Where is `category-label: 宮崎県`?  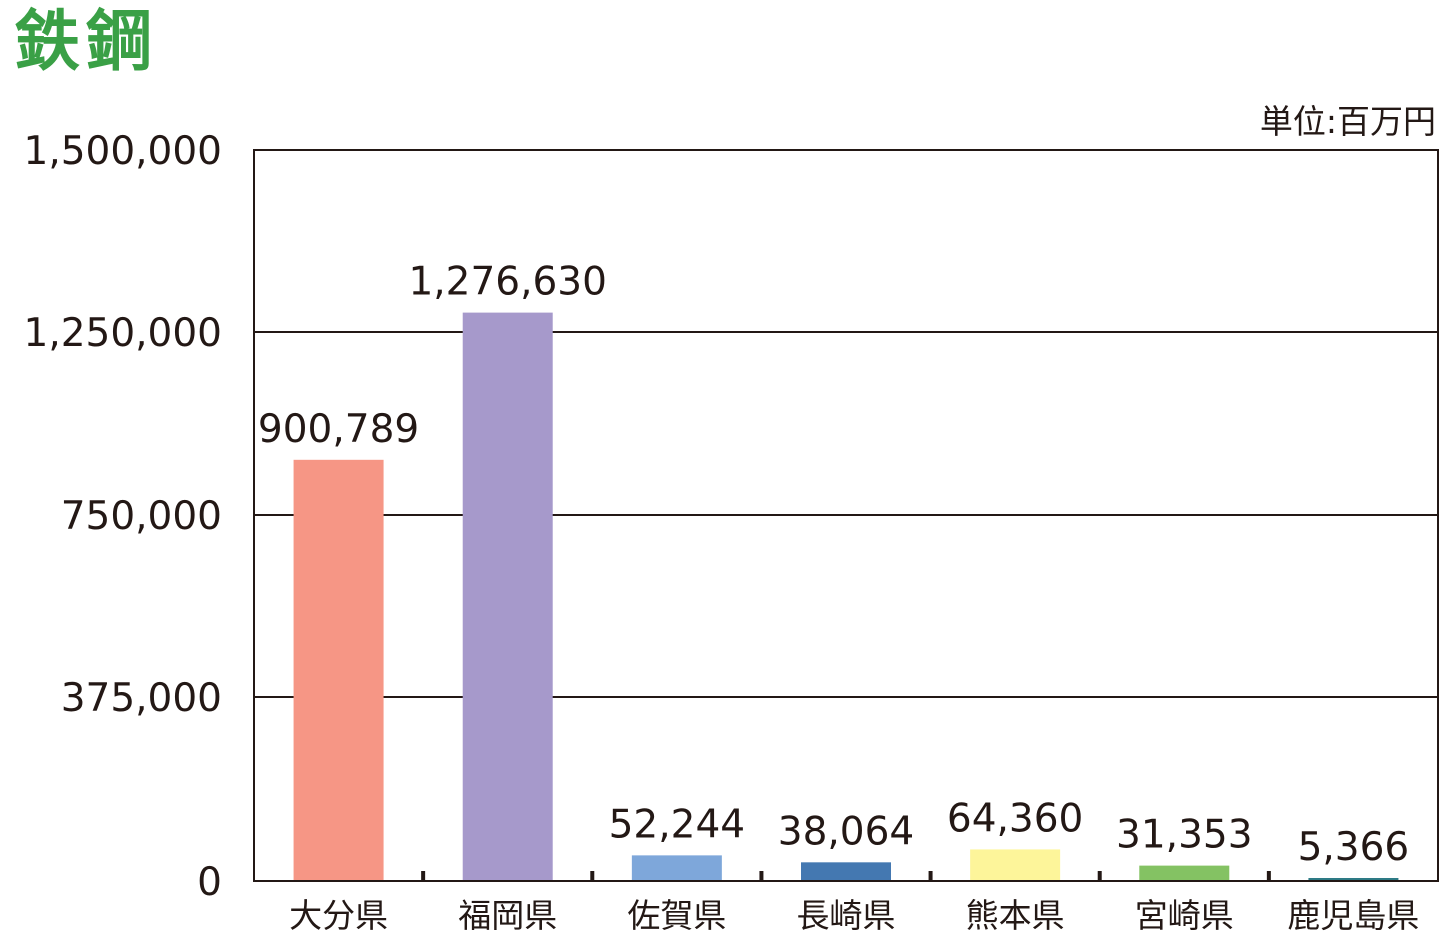 category-label: 宮崎県 is located at coordinates (1184, 915).